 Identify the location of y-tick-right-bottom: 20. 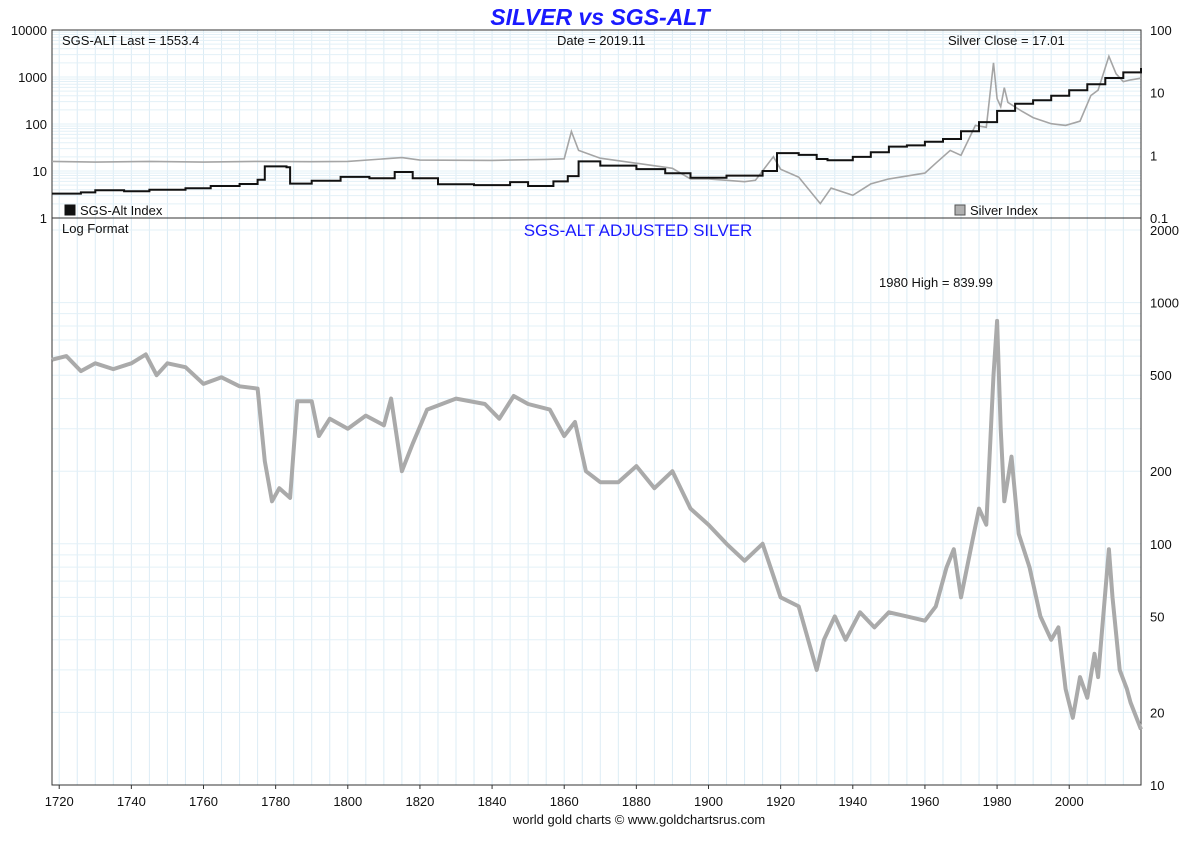
(1157, 712).